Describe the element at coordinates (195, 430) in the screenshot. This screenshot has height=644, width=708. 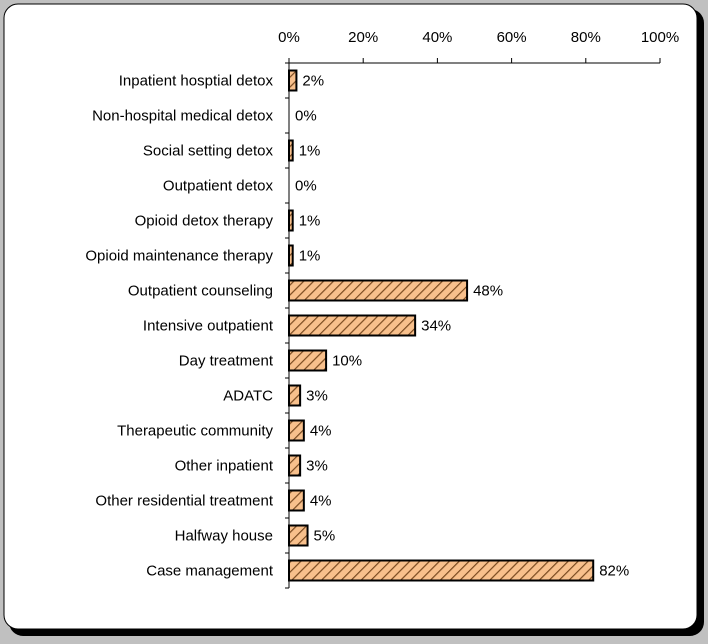
I see `y-tick-label: Therapeutic community` at that location.